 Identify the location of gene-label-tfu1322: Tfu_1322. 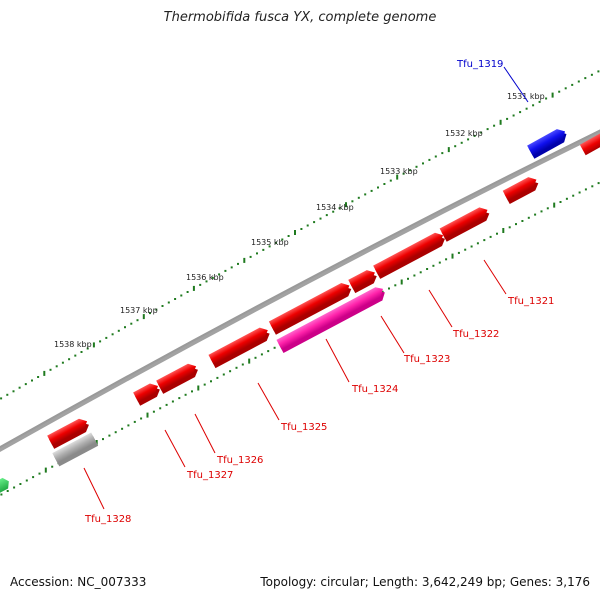
(475, 334).